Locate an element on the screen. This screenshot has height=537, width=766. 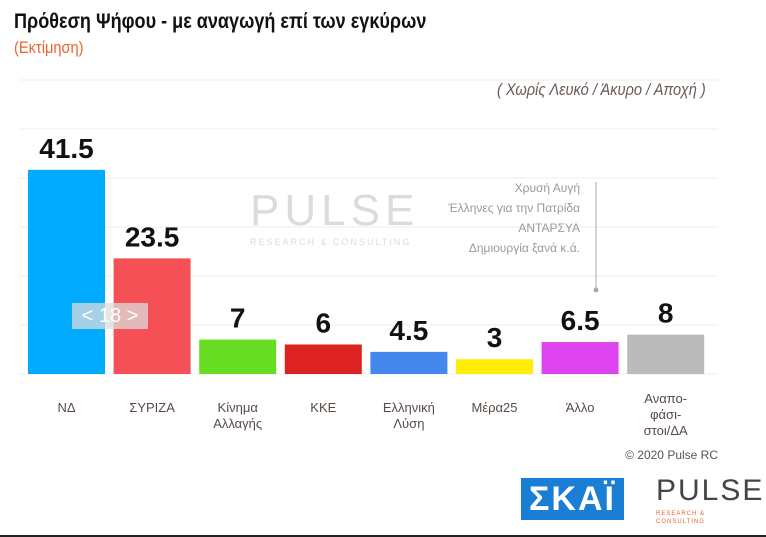
others-item: Δημιουργία ξανά κ.ά. is located at coordinates (524, 248).